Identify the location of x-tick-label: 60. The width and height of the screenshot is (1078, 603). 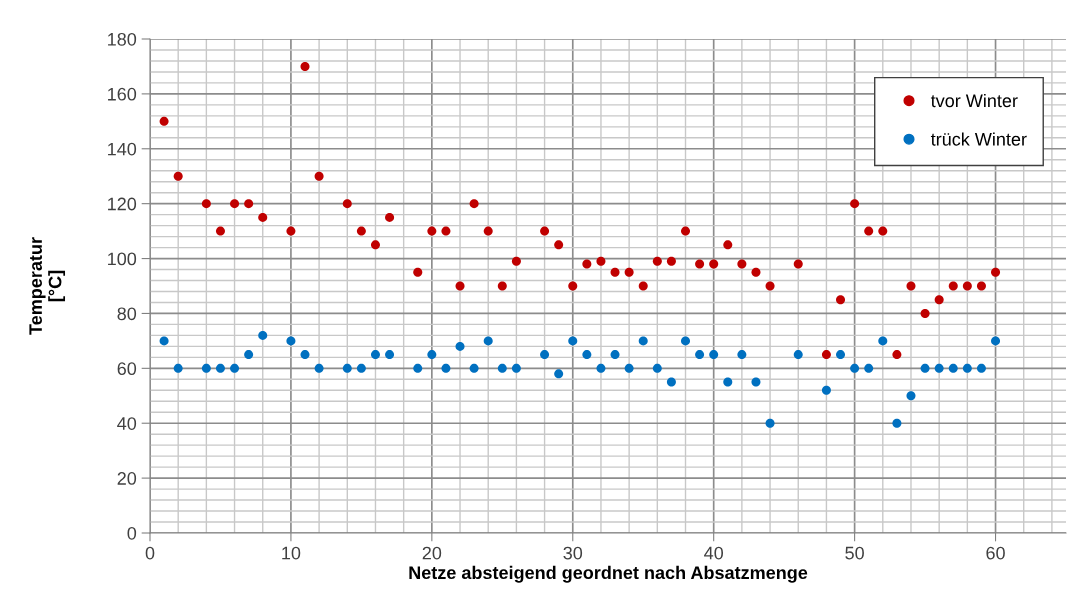
(995, 553).